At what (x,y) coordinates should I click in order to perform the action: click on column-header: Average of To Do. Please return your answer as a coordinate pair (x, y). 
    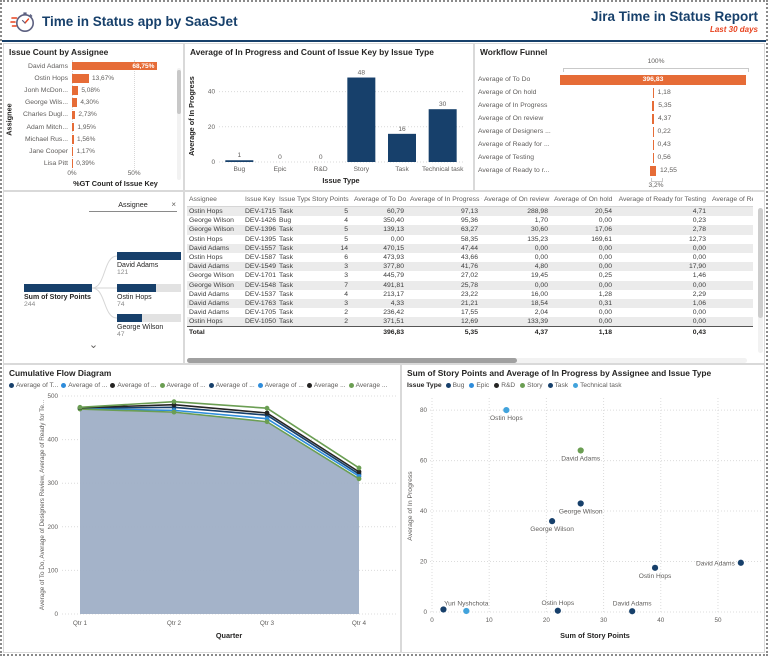
    Looking at the image, I should click on (380, 200).